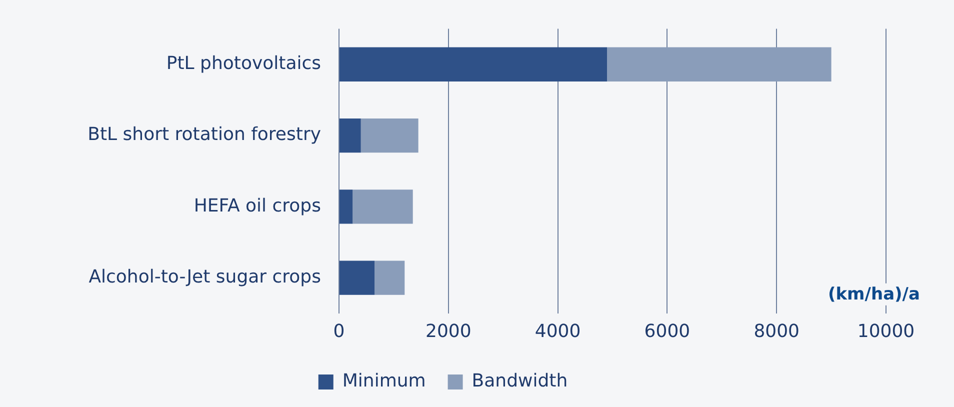  I want to click on y-tick-label: HEFA oil crops, so click(257, 205).